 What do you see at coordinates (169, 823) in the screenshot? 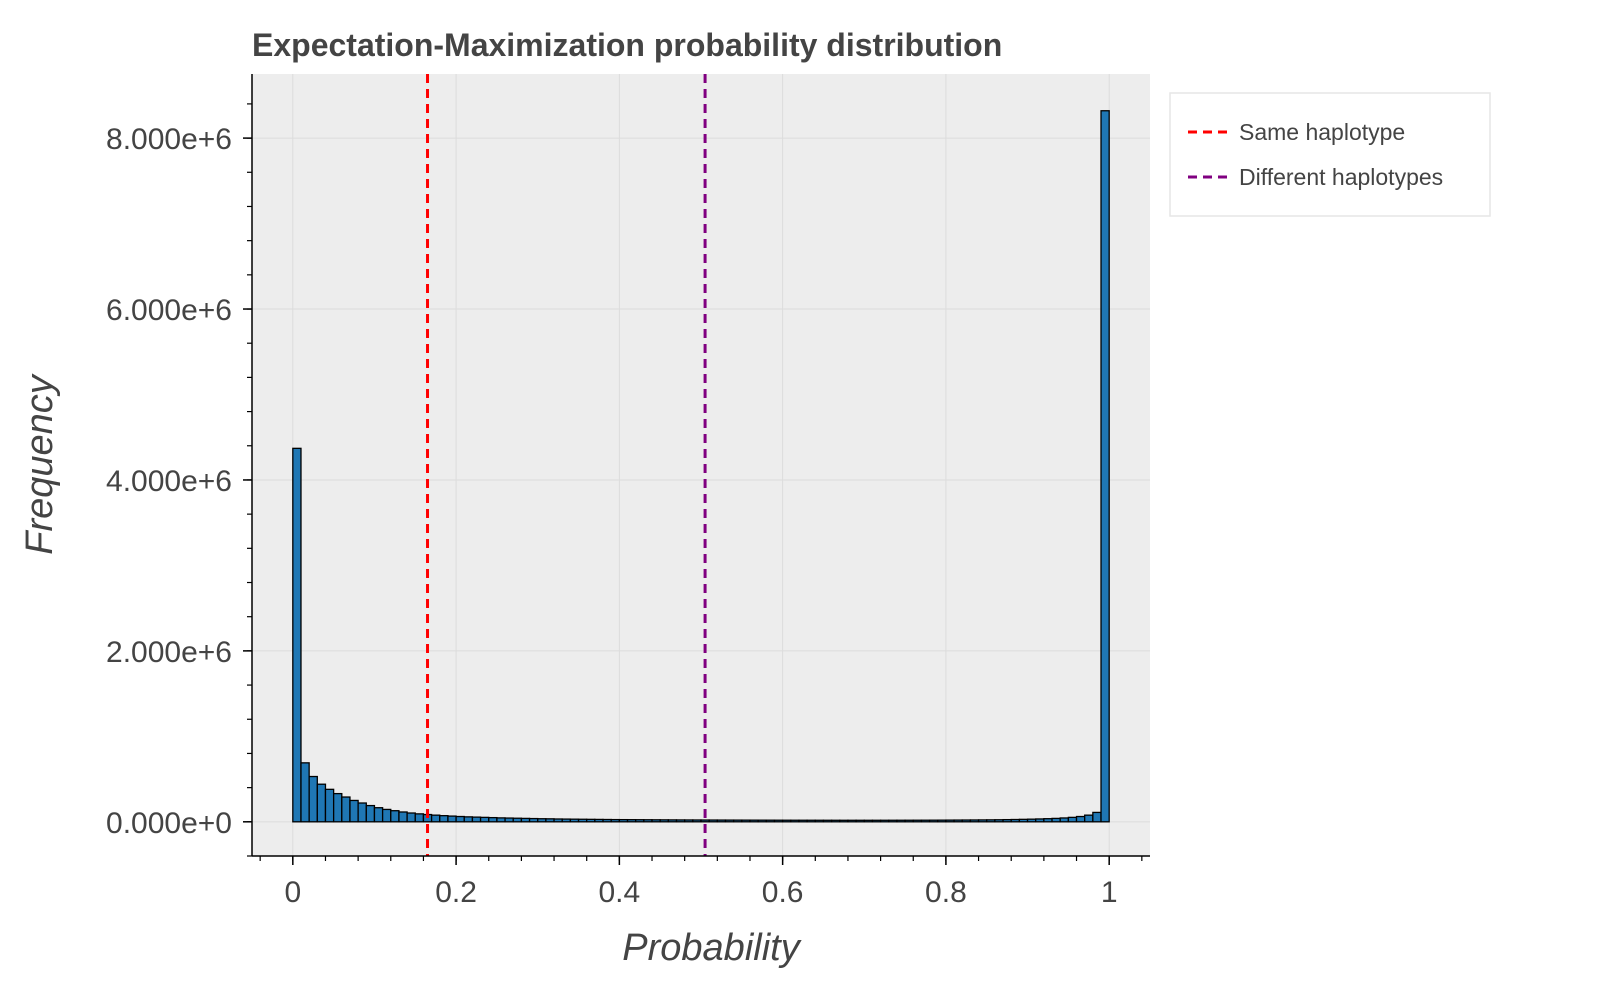
I see `y-tick-label: 0.000e+0` at bounding box center [169, 823].